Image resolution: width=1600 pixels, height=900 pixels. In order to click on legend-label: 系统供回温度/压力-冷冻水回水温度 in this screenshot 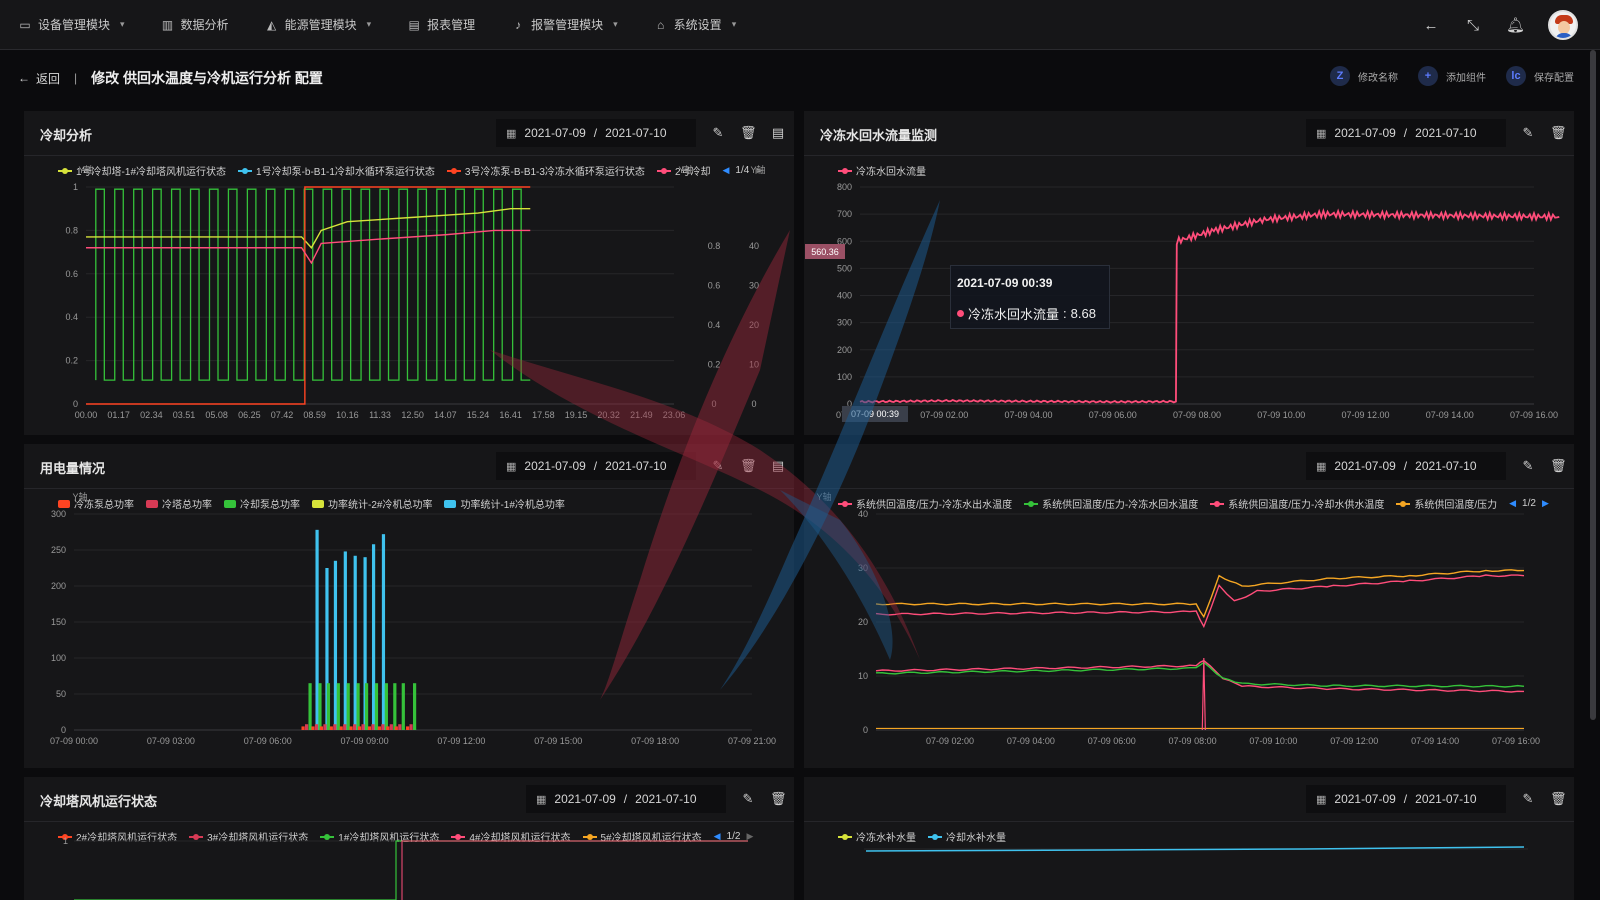, I will do `click(1120, 505)`.